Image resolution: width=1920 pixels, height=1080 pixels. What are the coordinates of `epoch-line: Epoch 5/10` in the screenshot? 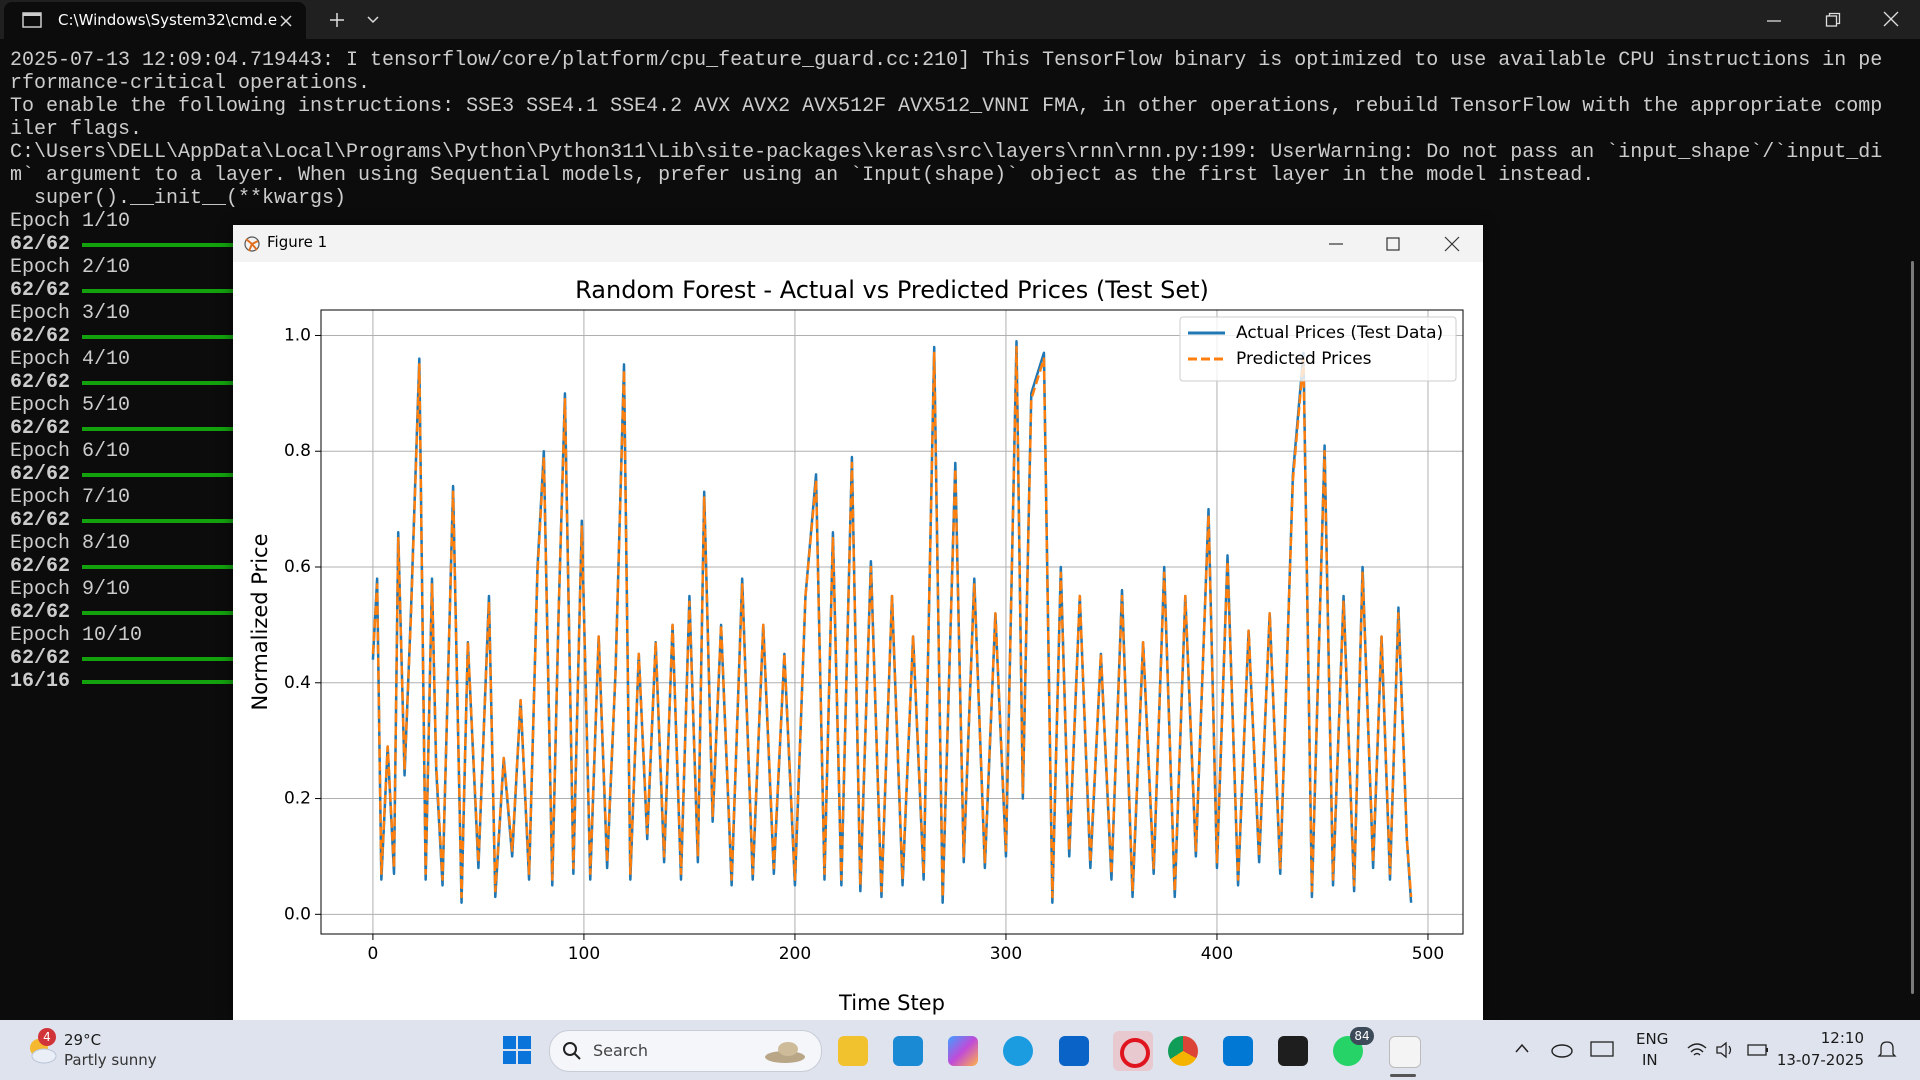 It's located at (70, 405).